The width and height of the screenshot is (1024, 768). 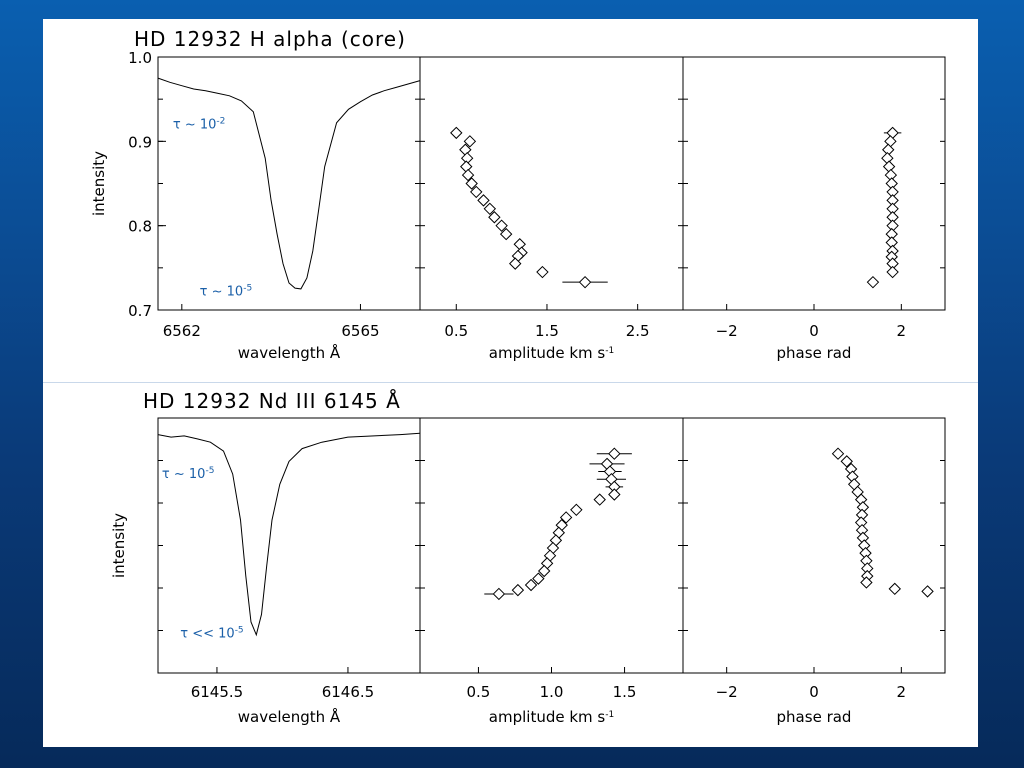 I want to click on chart-1-optical-depth-annotation: τ ~ 10-2, so click(x=199, y=125).